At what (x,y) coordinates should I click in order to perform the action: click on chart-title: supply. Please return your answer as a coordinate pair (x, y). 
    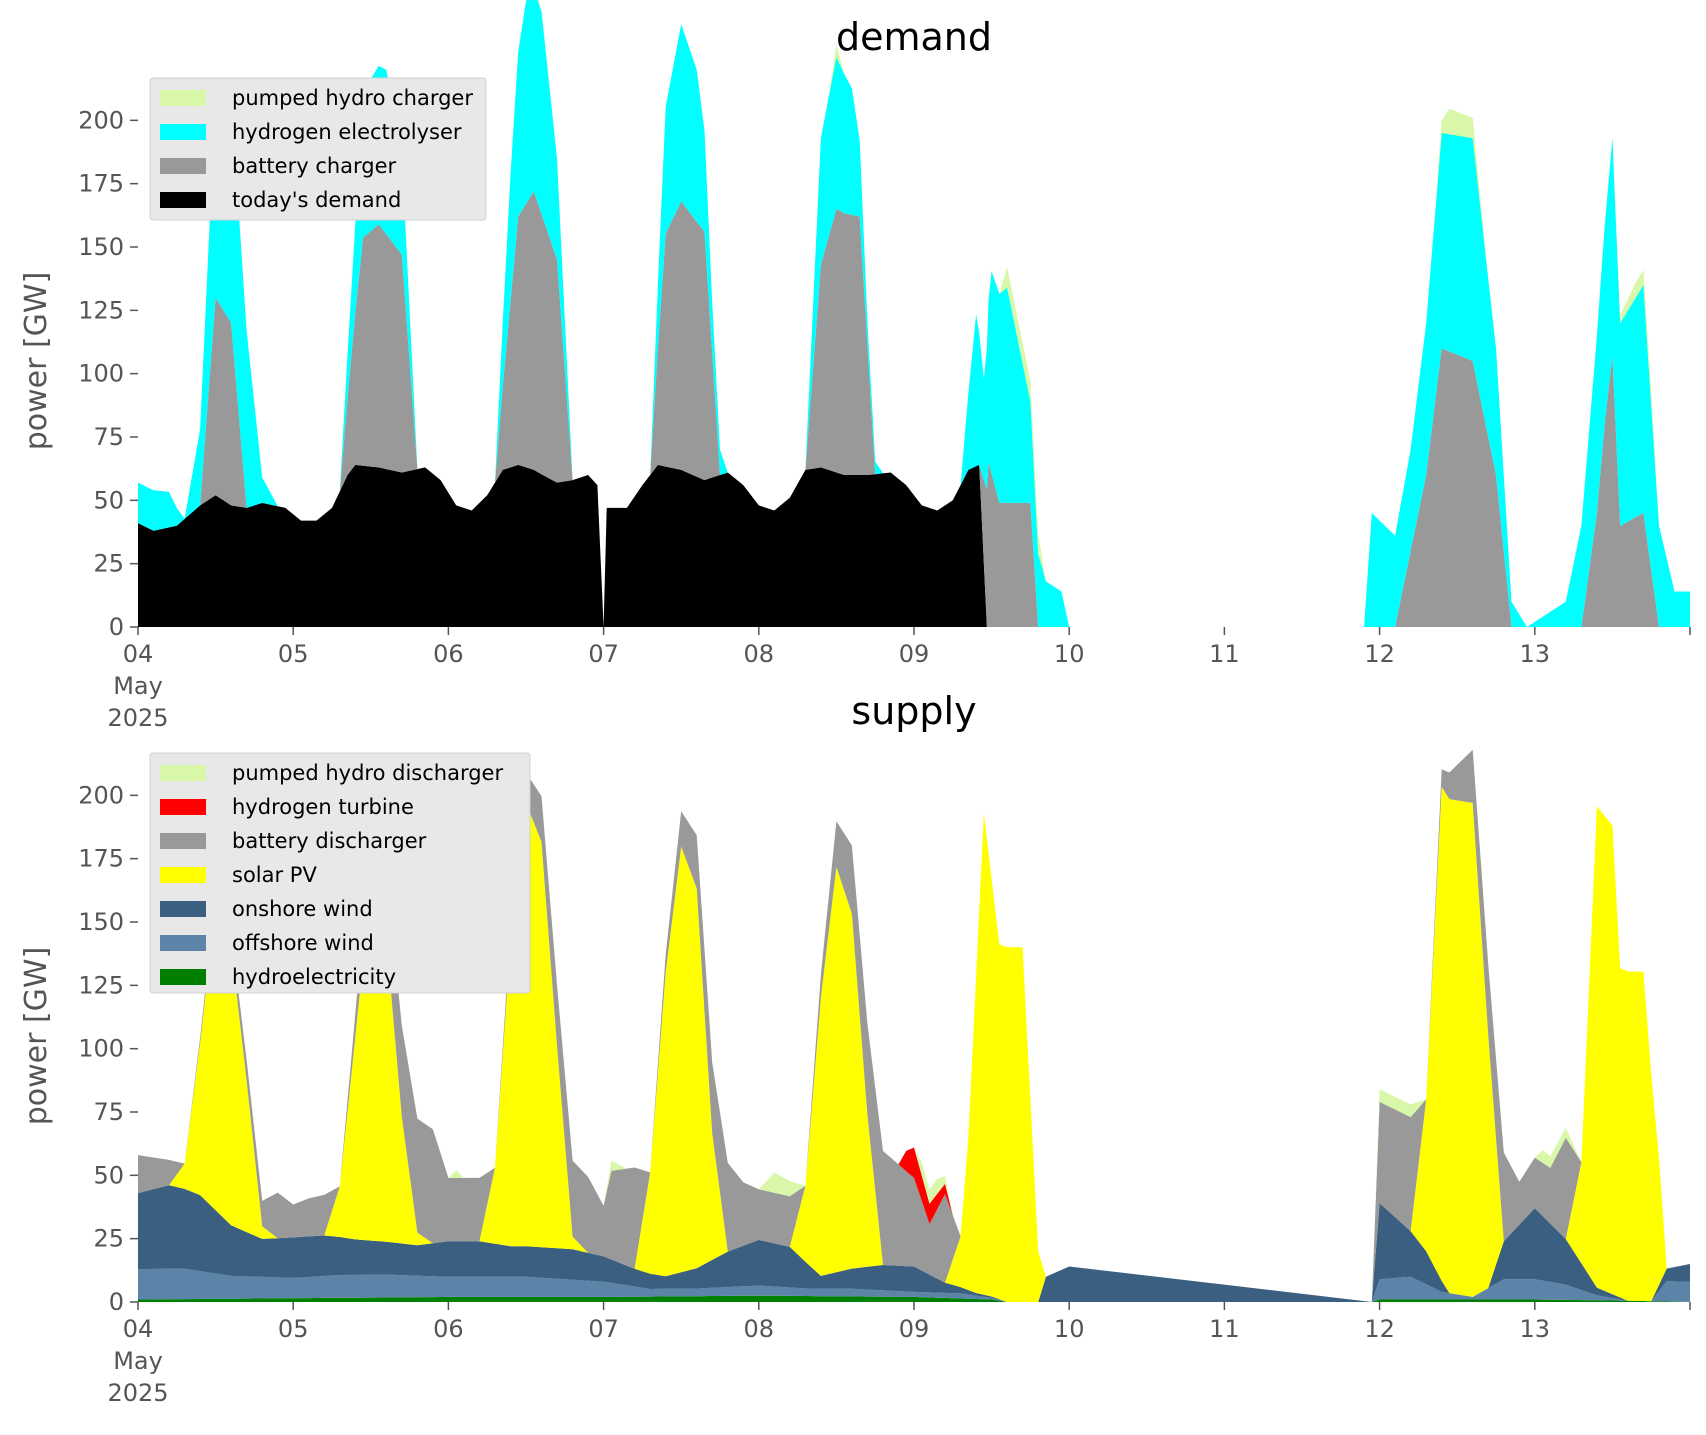
    Looking at the image, I should click on (913, 711).